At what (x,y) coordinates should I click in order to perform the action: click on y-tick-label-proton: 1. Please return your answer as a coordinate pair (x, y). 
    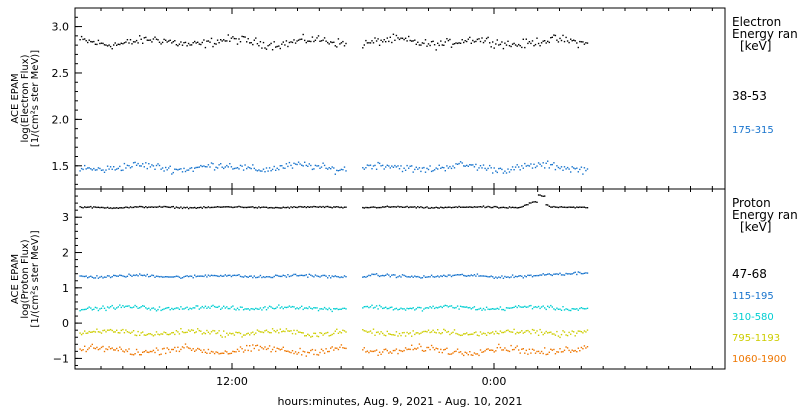
    Looking at the image, I should click on (65, 288).